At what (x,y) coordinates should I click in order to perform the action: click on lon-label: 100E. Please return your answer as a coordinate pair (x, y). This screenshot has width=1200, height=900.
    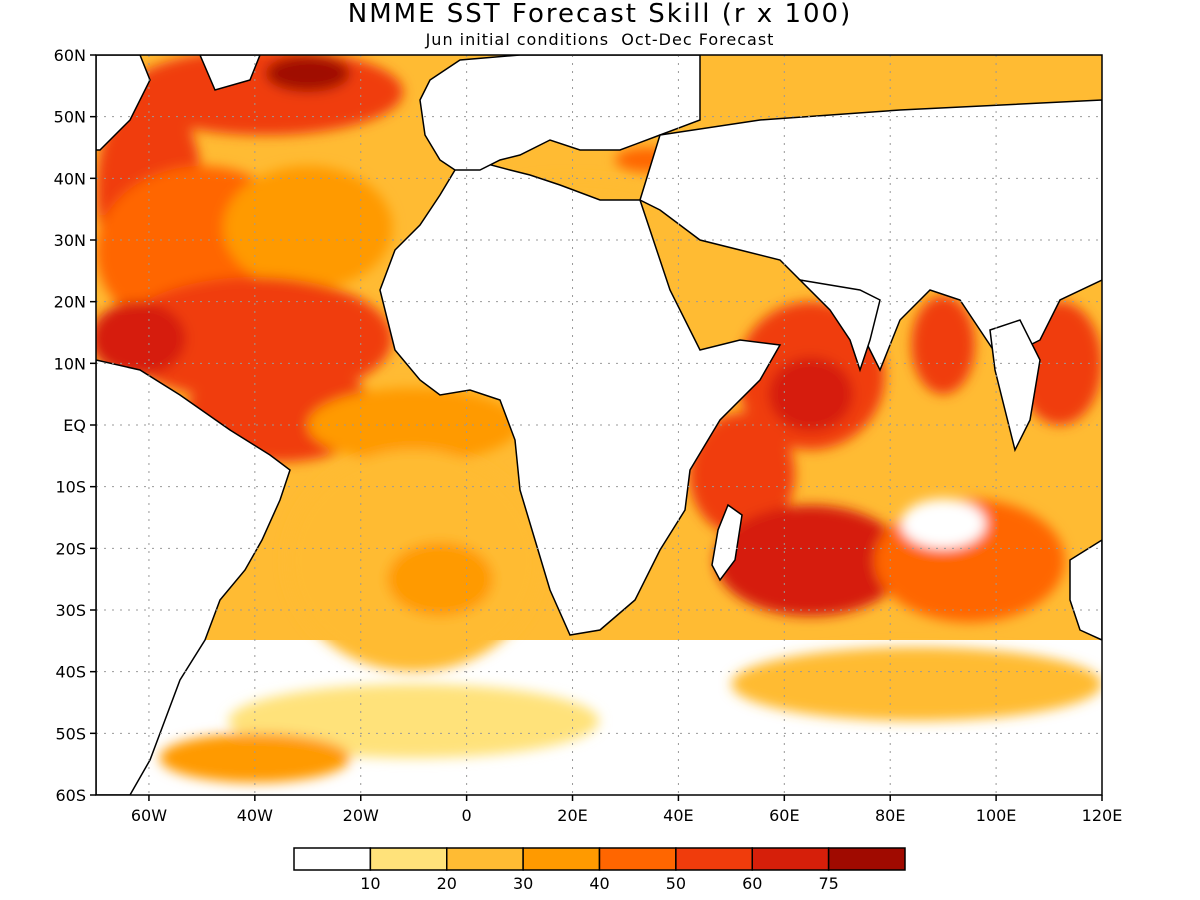
    Looking at the image, I should click on (996, 815).